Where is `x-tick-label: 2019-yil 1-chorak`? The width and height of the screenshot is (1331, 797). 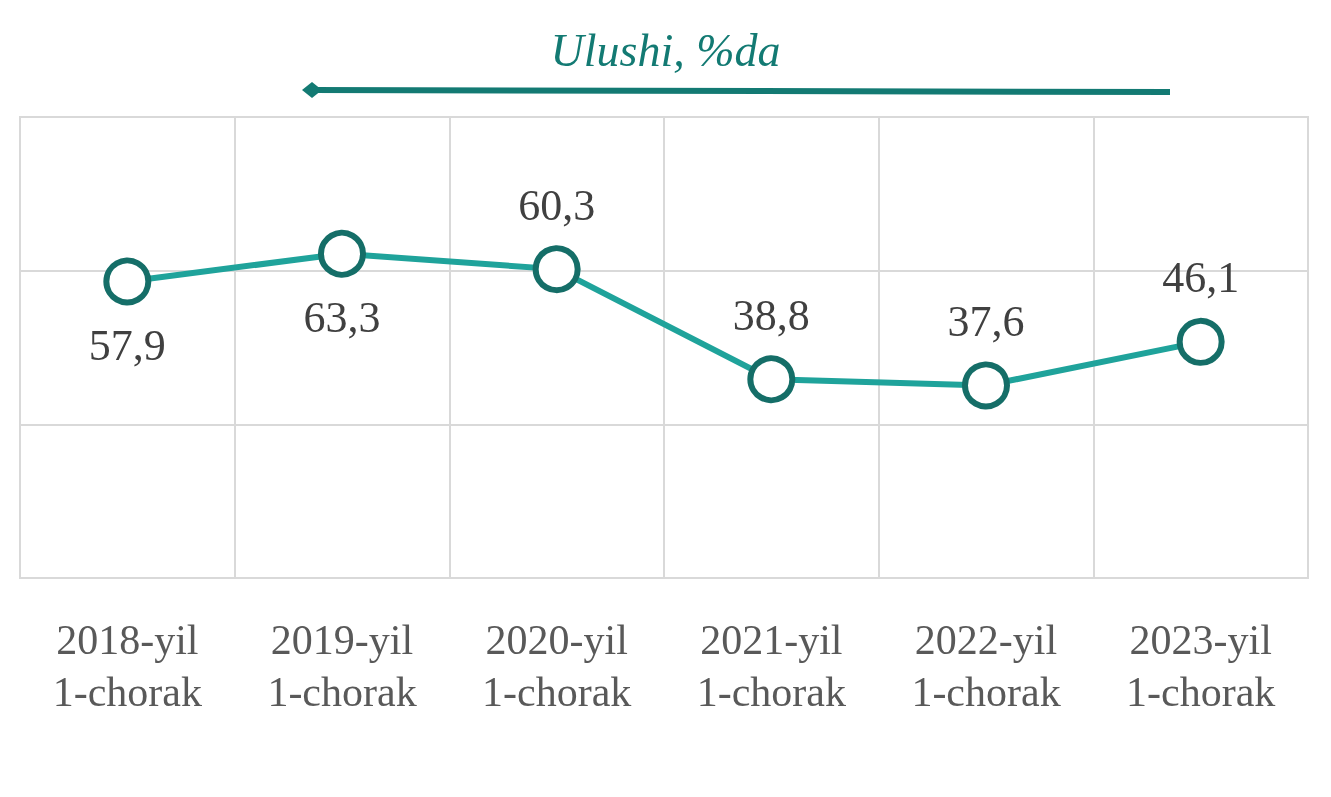 x-tick-label: 2019-yil 1-chorak is located at coordinates (342, 666).